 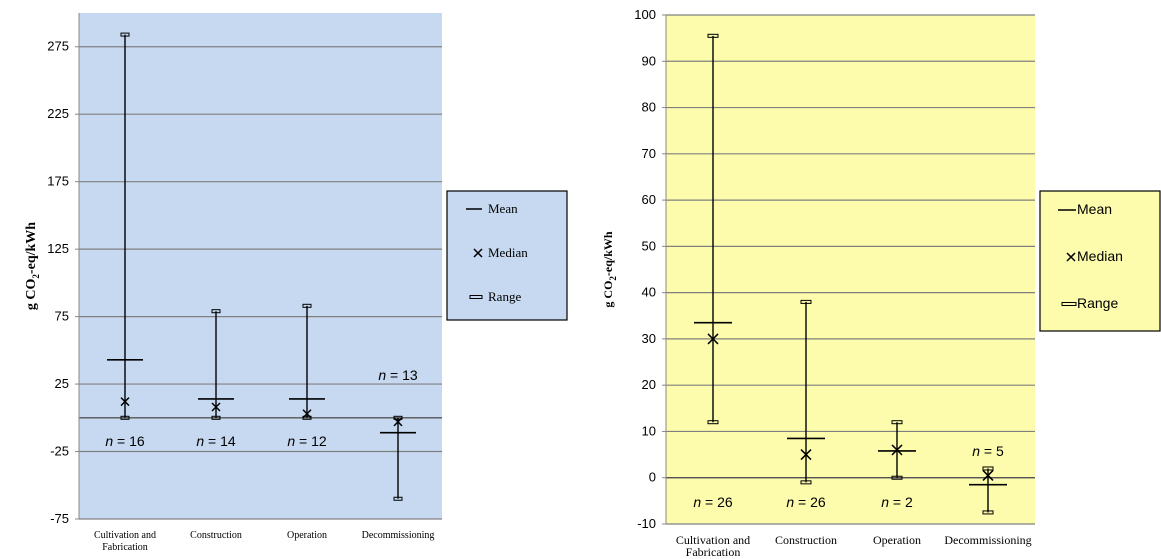 What do you see at coordinates (645, 14) in the screenshot?
I see `y-tick-label: 100` at bounding box center [645, 14].